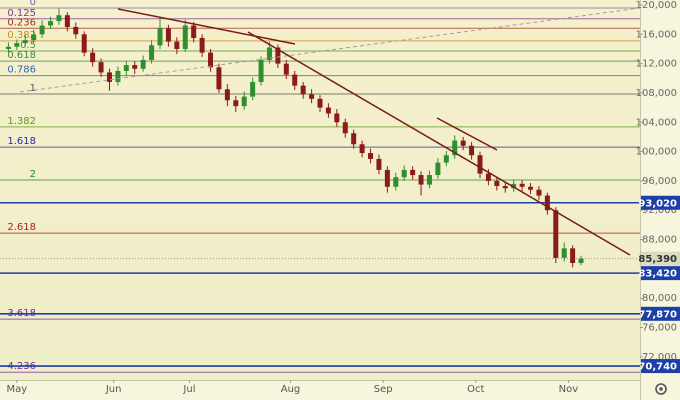 This screenshot has height=400, width=680. Describe the element at coordinates (383, 389) in the screenshot. I see `x-tick-label: Sep` at that location.